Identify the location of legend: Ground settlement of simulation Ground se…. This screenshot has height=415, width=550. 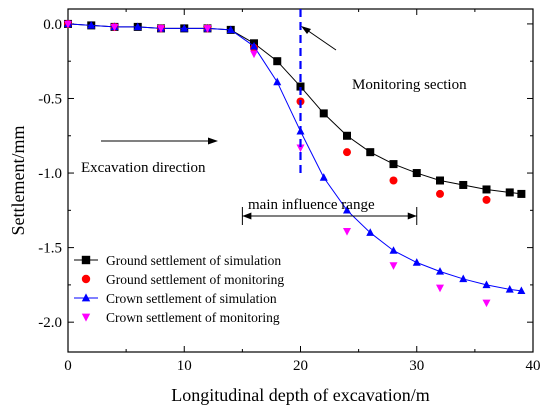
(179, 289).